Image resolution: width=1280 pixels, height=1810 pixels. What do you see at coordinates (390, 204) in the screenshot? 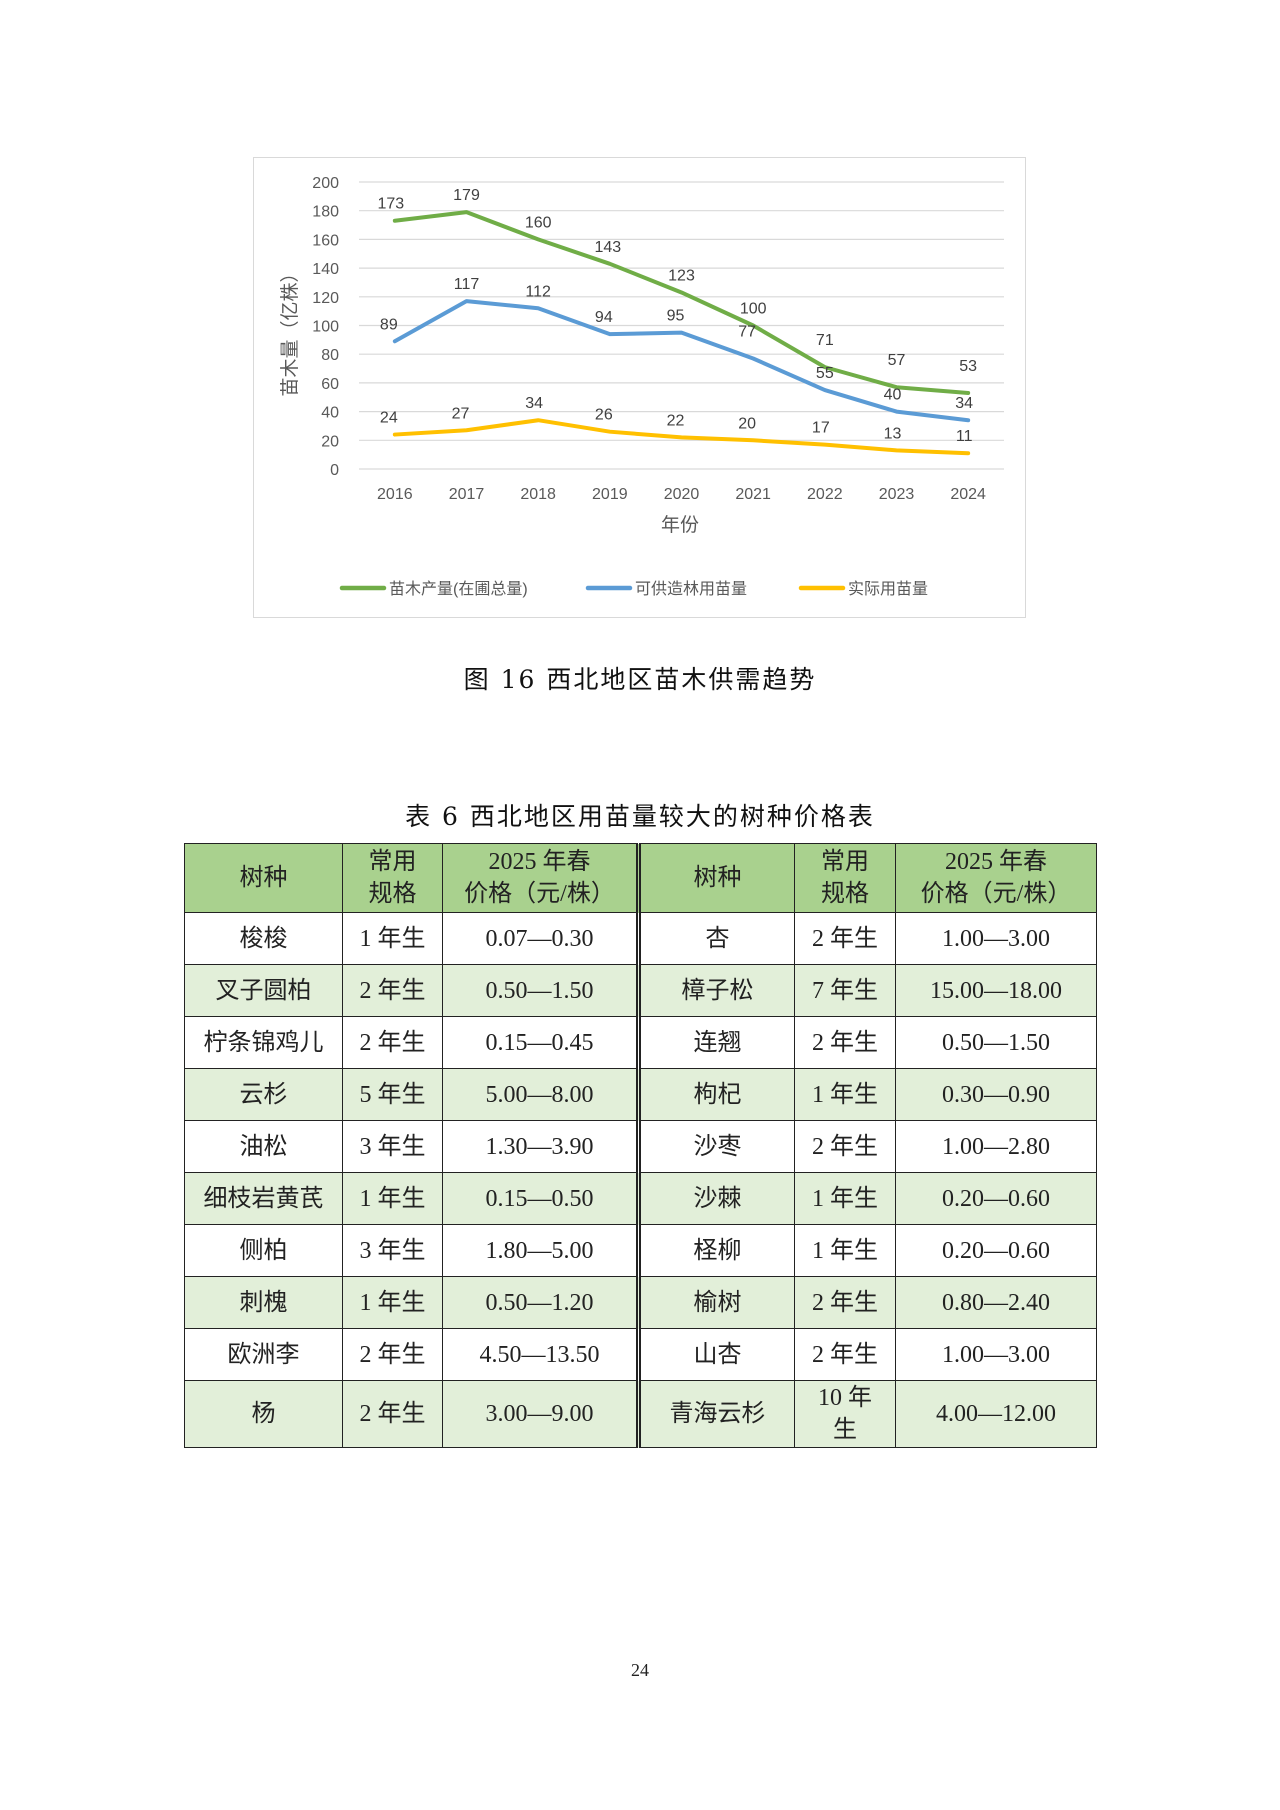
I see `data-label: 173` at bounding box center [390, 204].